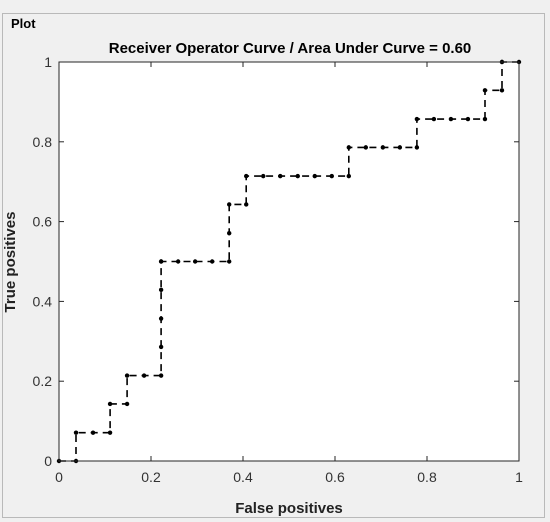  I want to click on x-tick-label: 0, so click(59, 477).